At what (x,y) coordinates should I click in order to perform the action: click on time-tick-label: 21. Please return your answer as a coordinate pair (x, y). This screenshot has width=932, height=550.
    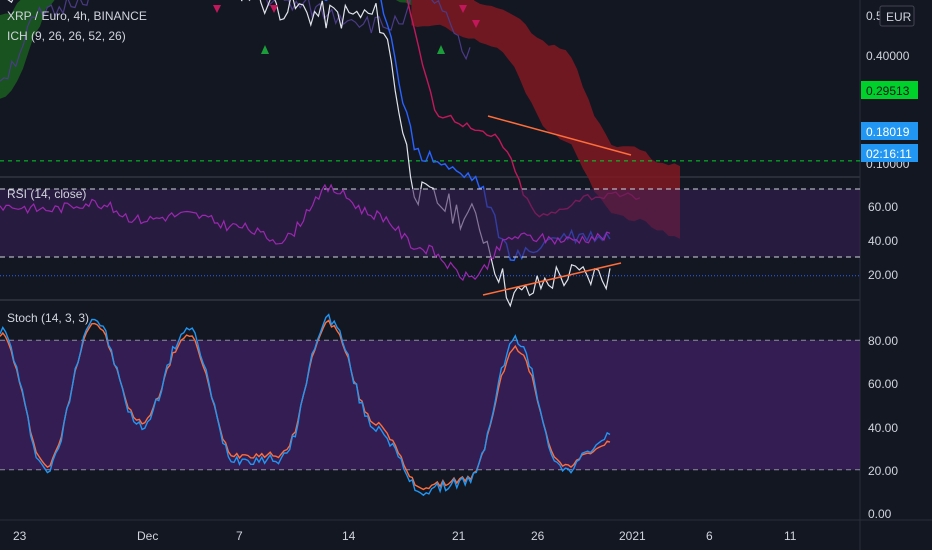
    Looking at the image, I should click on (459, 536).